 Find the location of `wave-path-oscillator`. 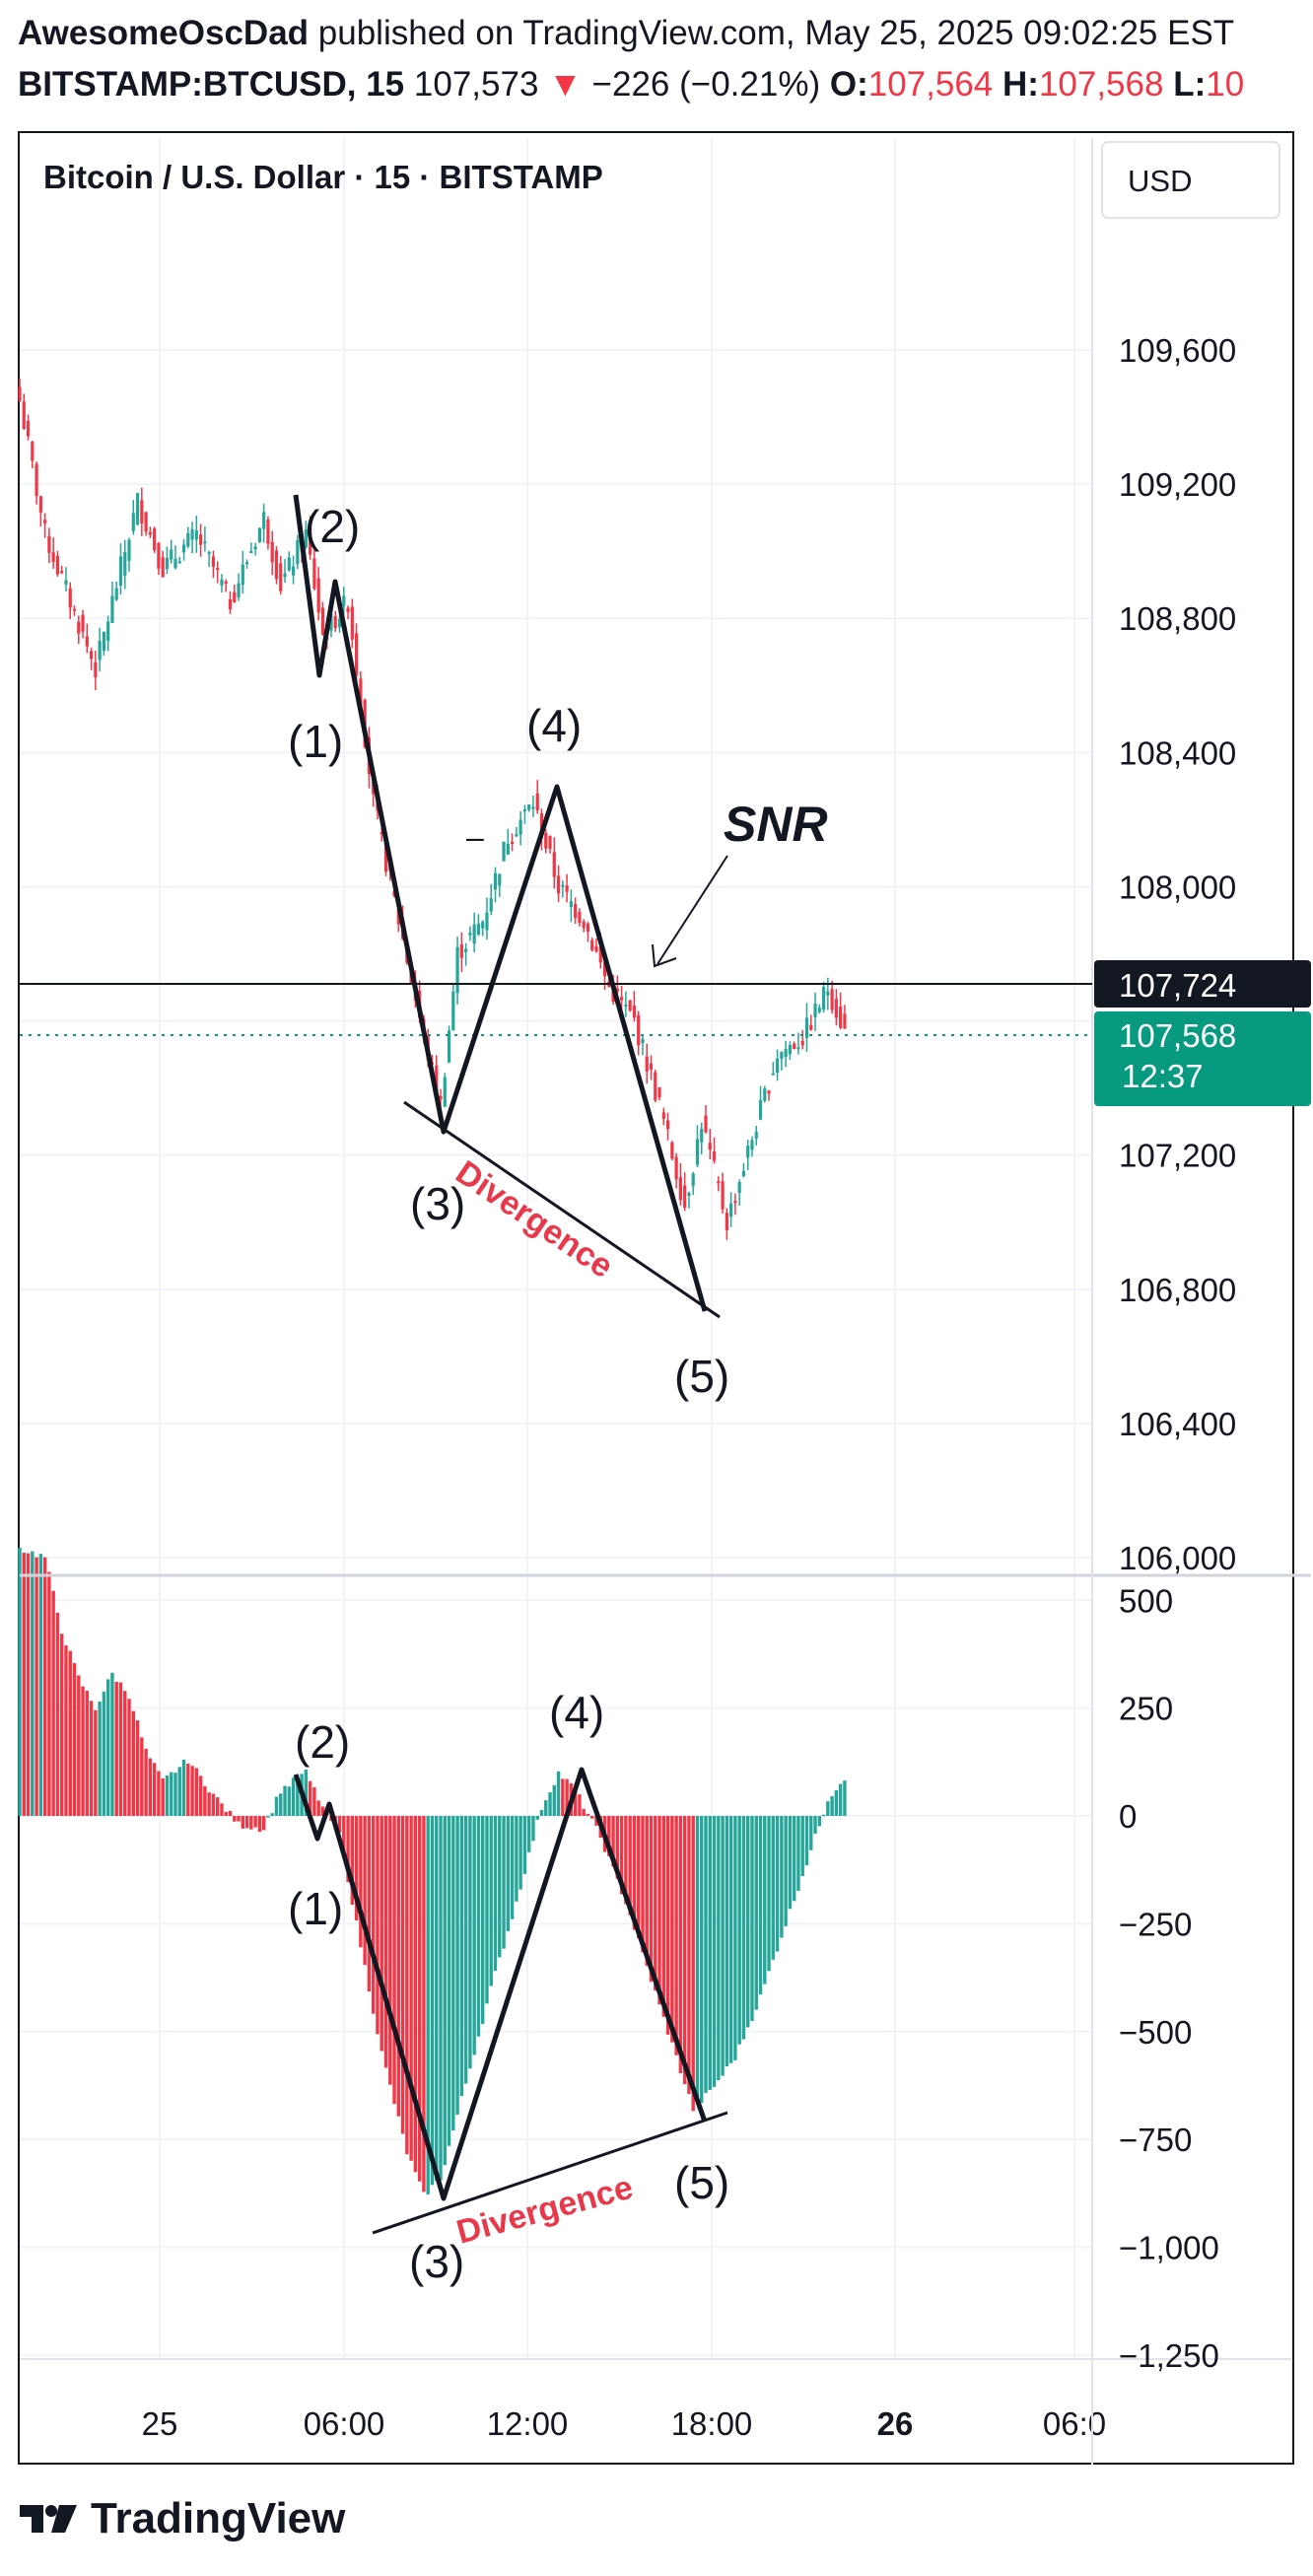

wave-path-oscillator is located at coordinates (500, 1984).